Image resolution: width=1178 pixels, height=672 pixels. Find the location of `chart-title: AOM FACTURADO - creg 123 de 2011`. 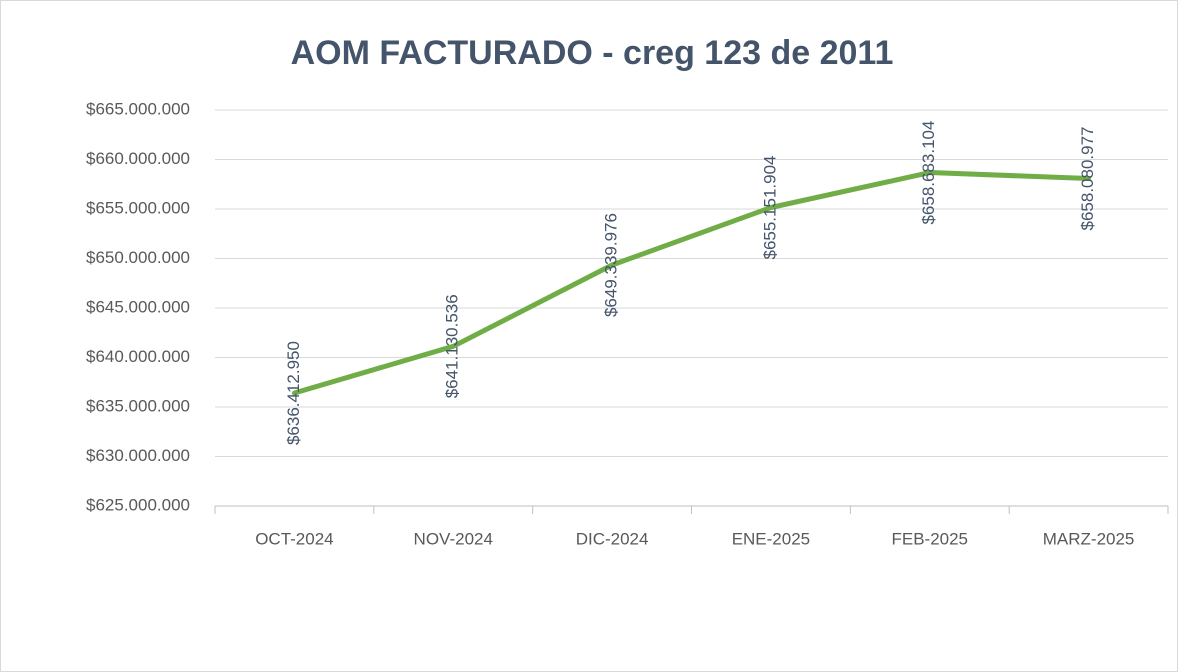

chart-title: AOM FACTURADO - creg 123 de 2011 is located at coordinates (592, 53).